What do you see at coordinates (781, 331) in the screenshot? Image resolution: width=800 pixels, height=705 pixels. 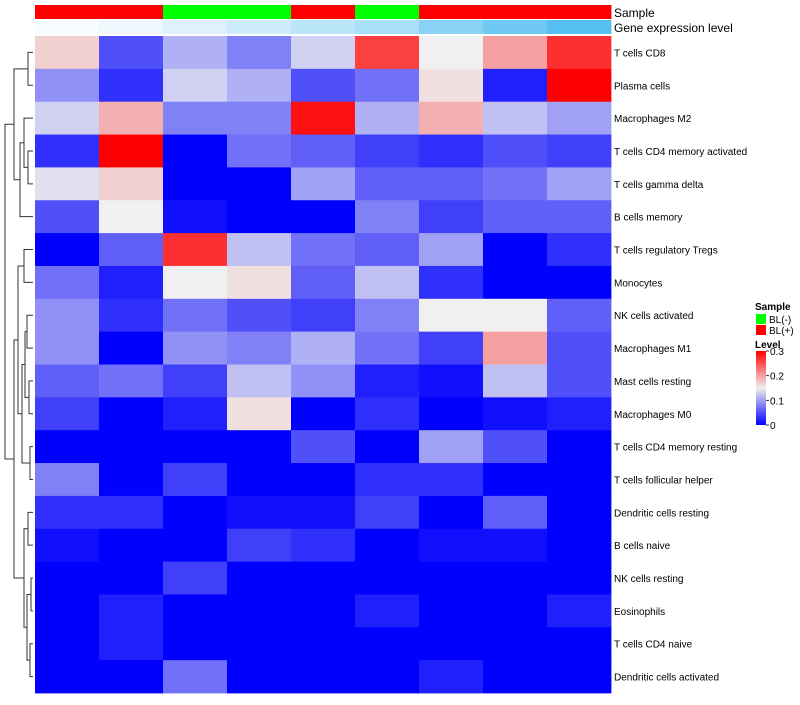 I see `sample-legend-label: BL(+)` at bounding box center [781, 331].